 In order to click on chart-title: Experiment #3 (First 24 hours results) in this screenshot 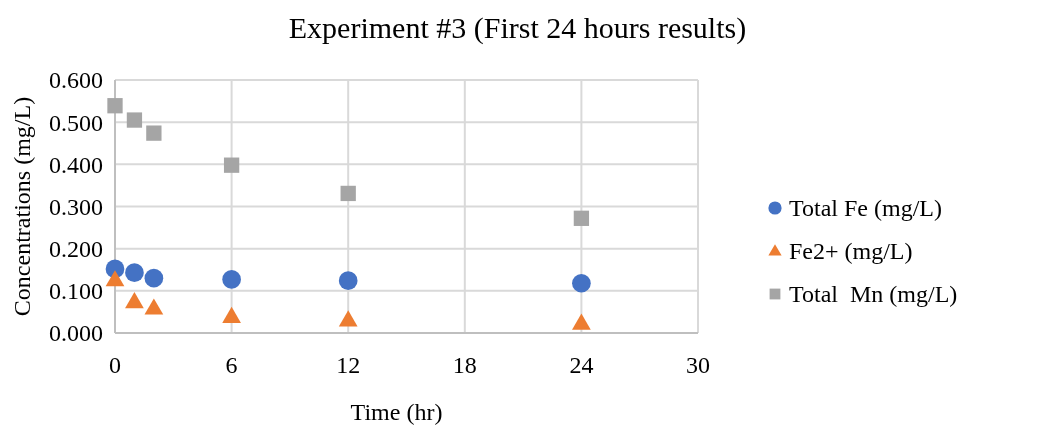, I will do `click(517, 28)`.